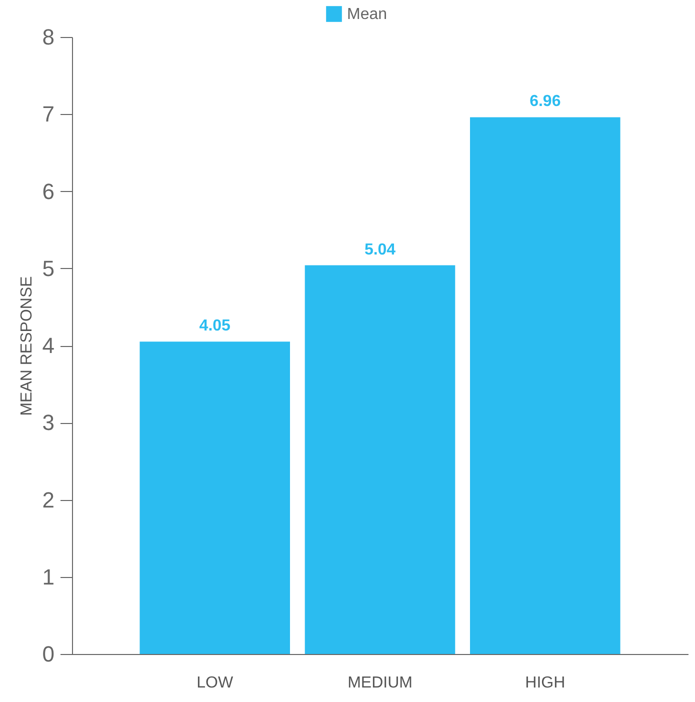 The width and height of the screenshot is (695, 702). What do you see at coordinates (380, 683) in the screenshot?
I see `x-tick-label: MEDIUM` at bounding box center [380, 683].